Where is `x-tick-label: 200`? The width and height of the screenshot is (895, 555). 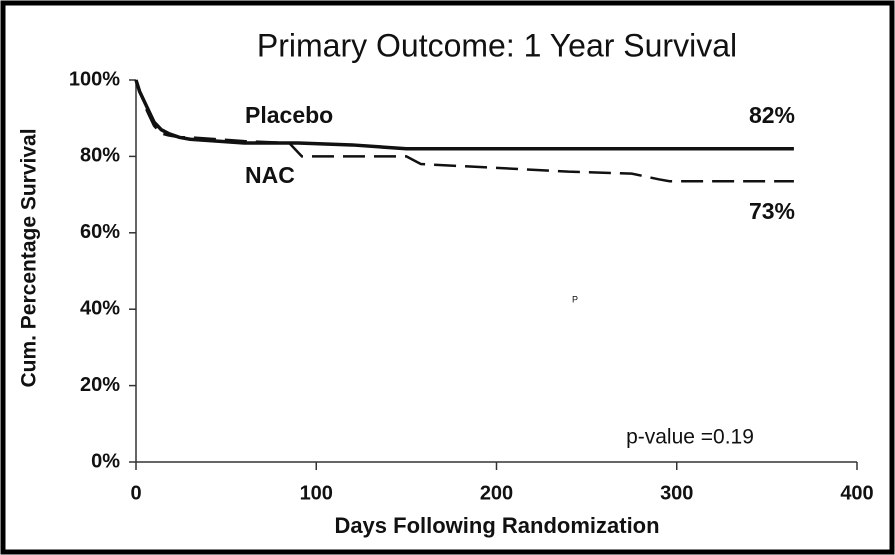 x-tick-label: 200 is located at coordinates (496, 493).